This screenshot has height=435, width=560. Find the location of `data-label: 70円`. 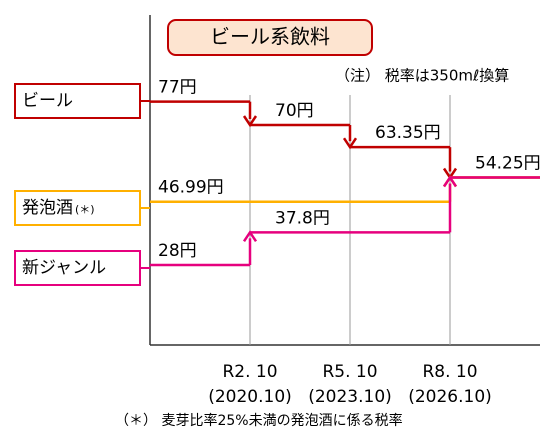

data-label: 70円 is located at coordinates (294, 111).